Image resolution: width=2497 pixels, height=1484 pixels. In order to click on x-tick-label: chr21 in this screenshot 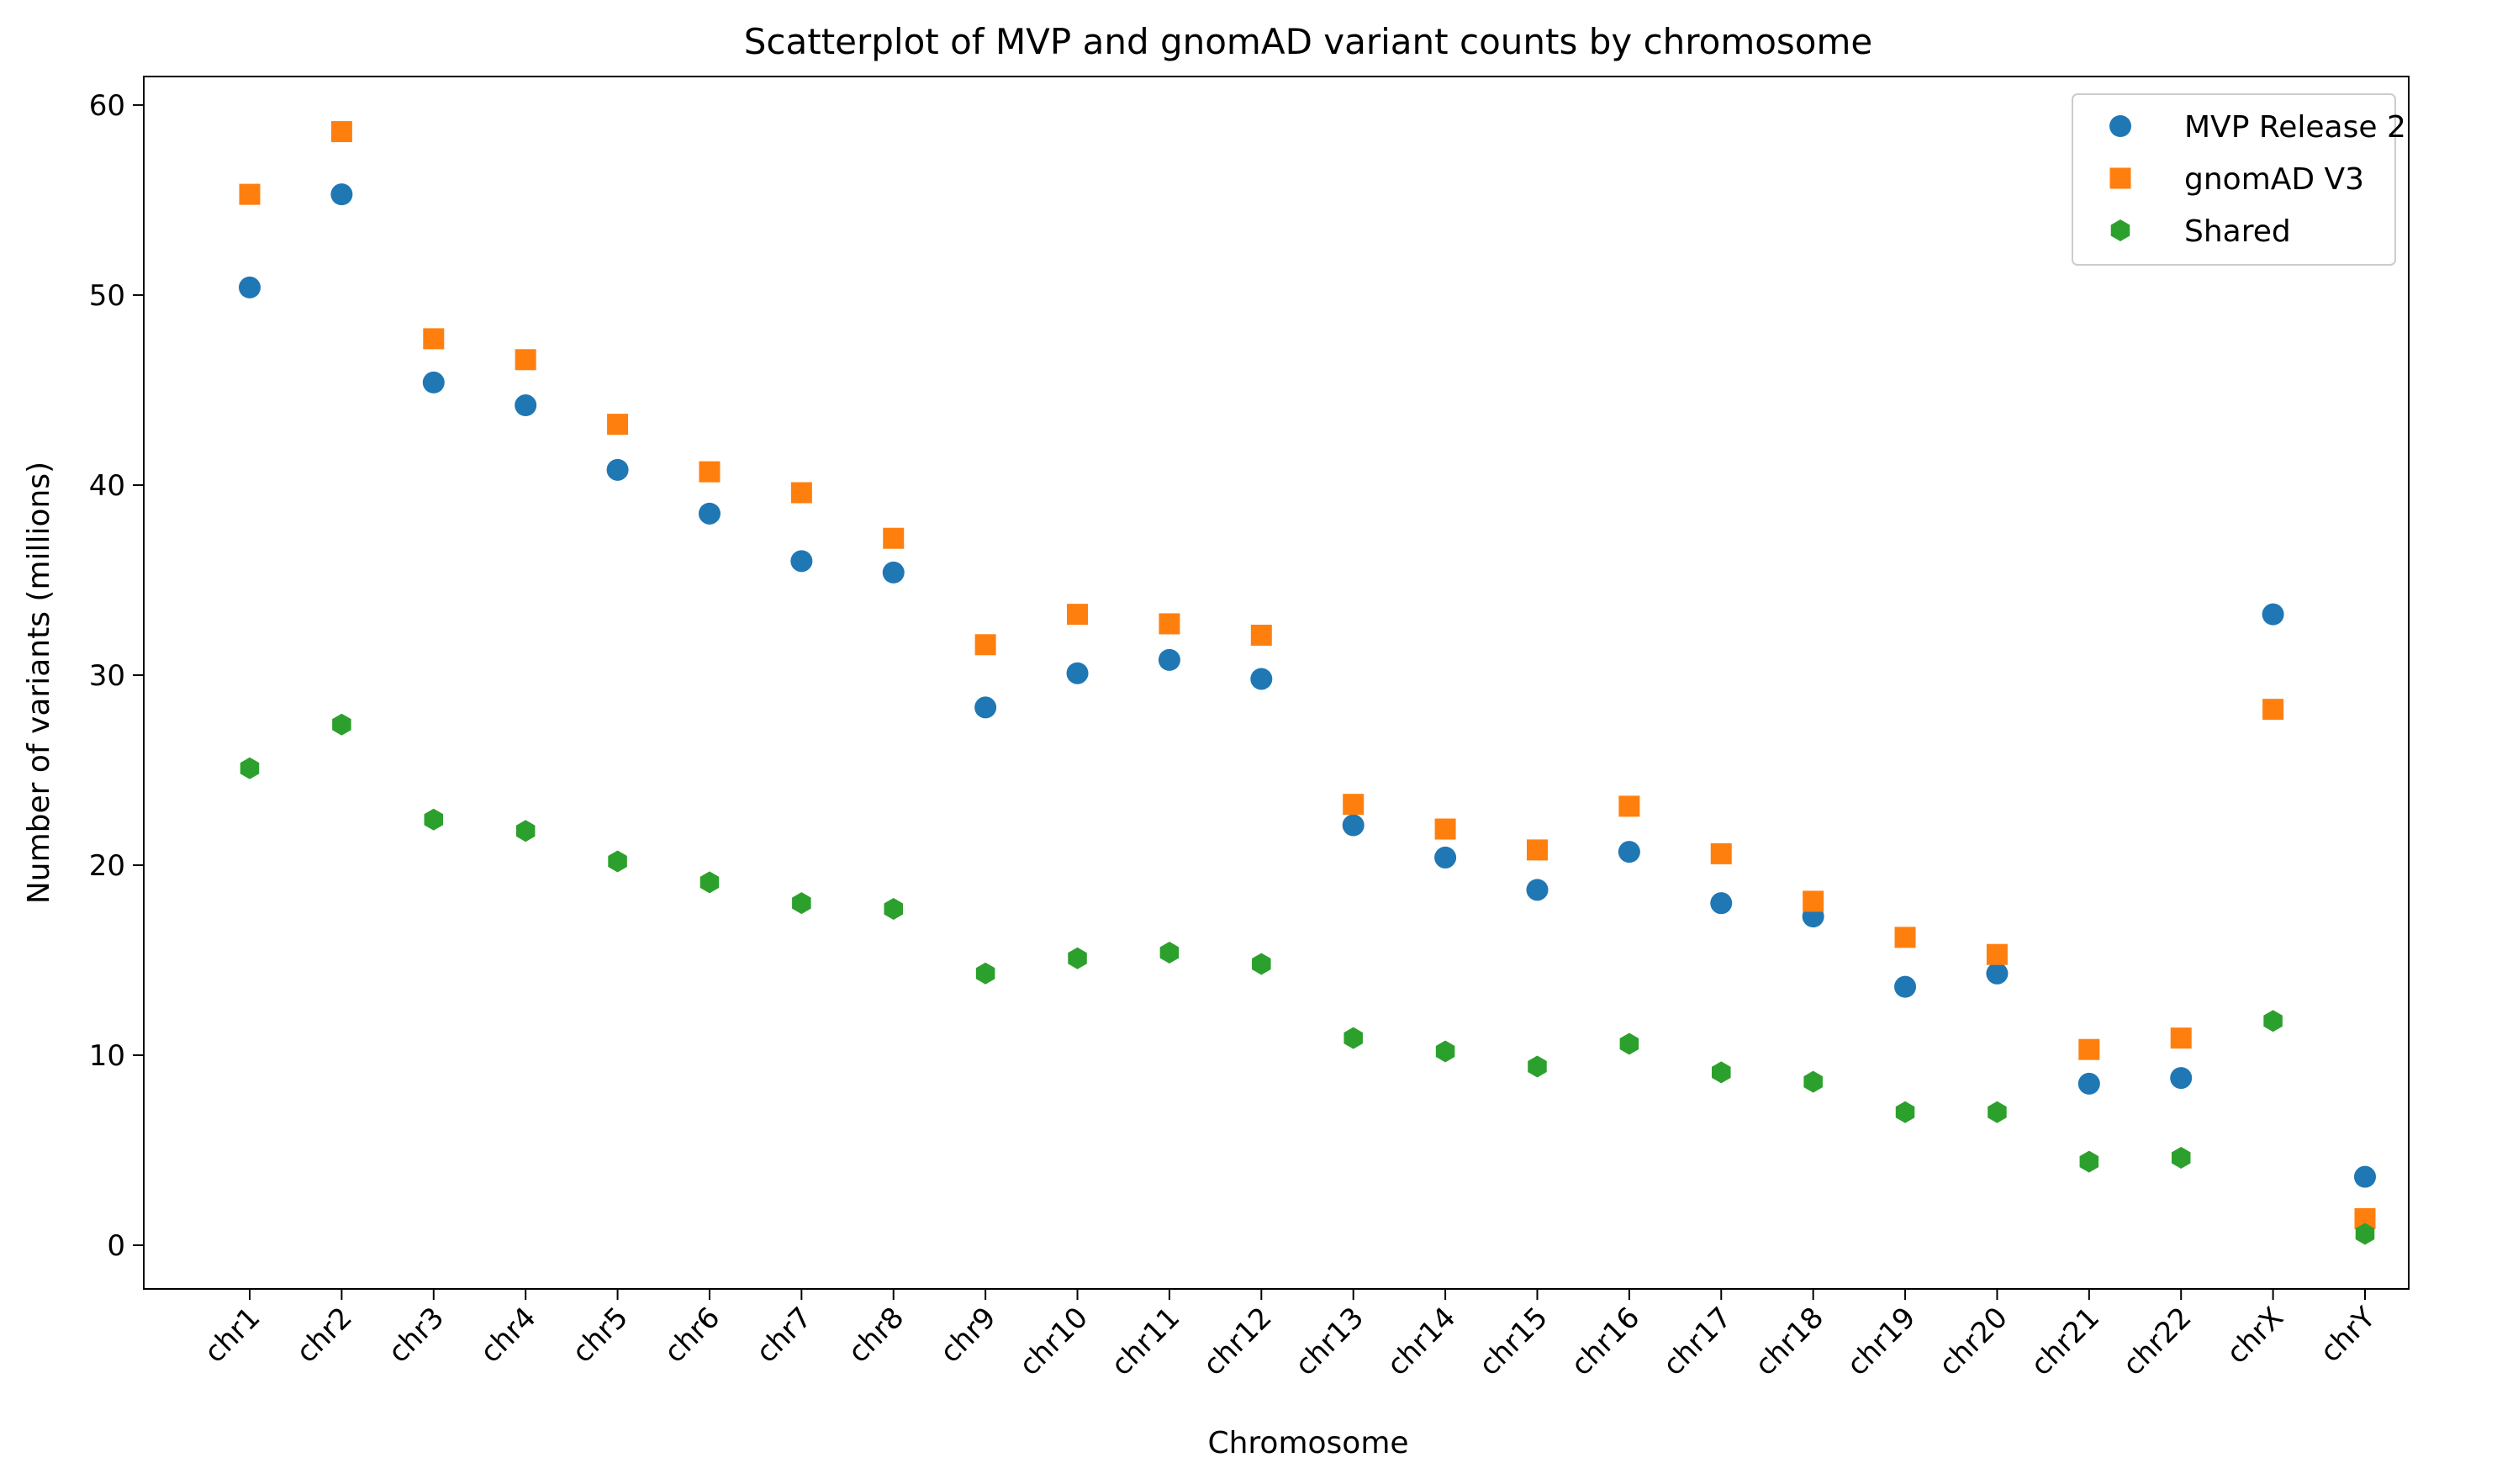, I will do `click(2065, 1341)`.